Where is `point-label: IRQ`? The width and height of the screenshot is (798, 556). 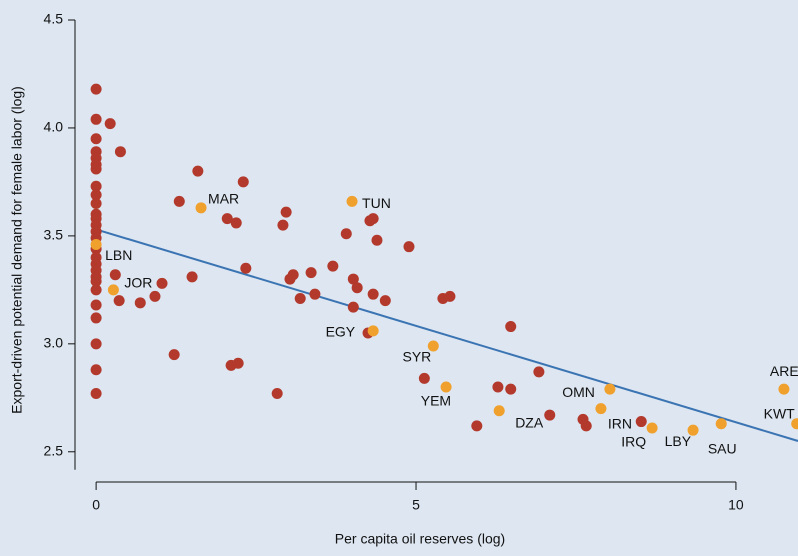
point-label: IRQ is located at coordinates (633, 442).